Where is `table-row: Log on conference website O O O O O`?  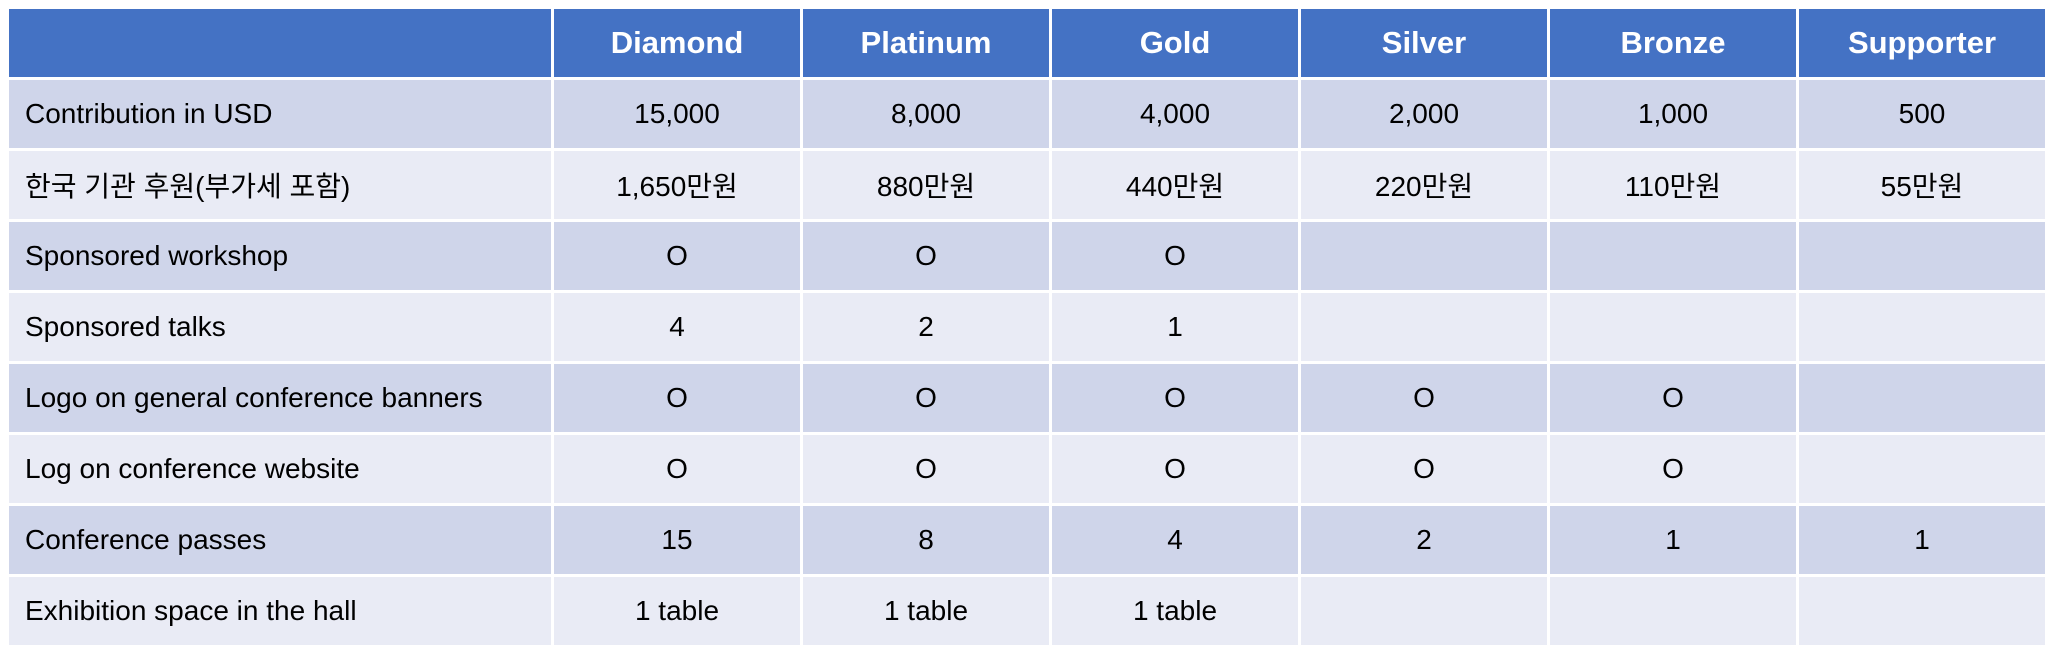 table-row: Log on conference website O O O O O is located at coordinates (1027, 469).